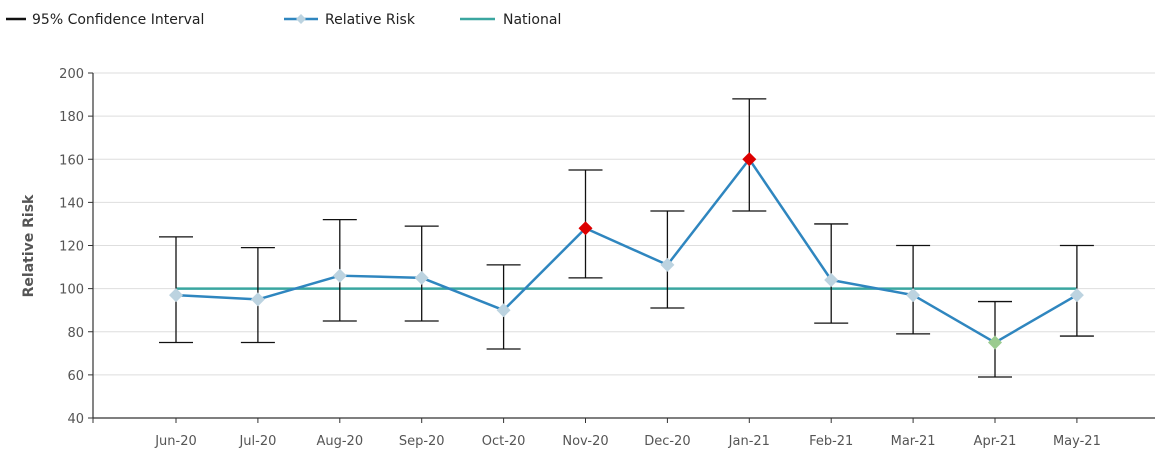 Image resolution: width=1155 pixels, height=450 pixels. I want to click on y-tick-label-200: 200, so click(71, 74).